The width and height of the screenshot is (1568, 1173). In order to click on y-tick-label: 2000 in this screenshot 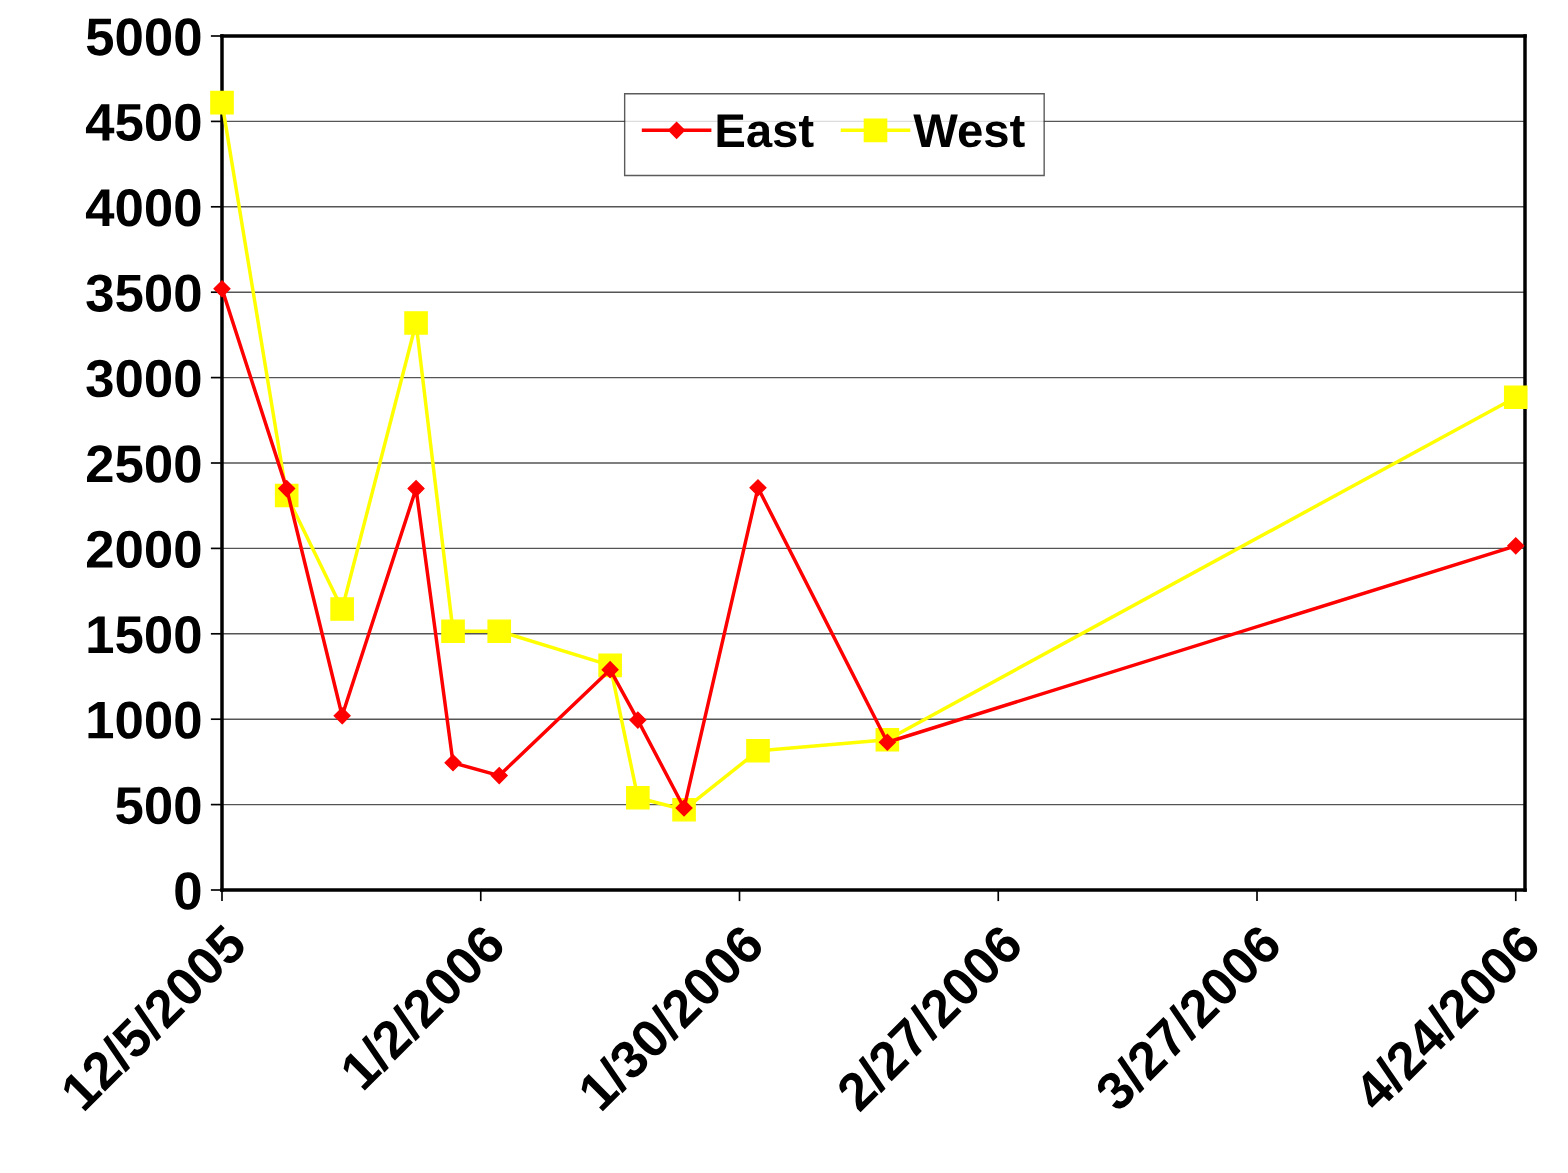, I will do `click(143, 549)`.